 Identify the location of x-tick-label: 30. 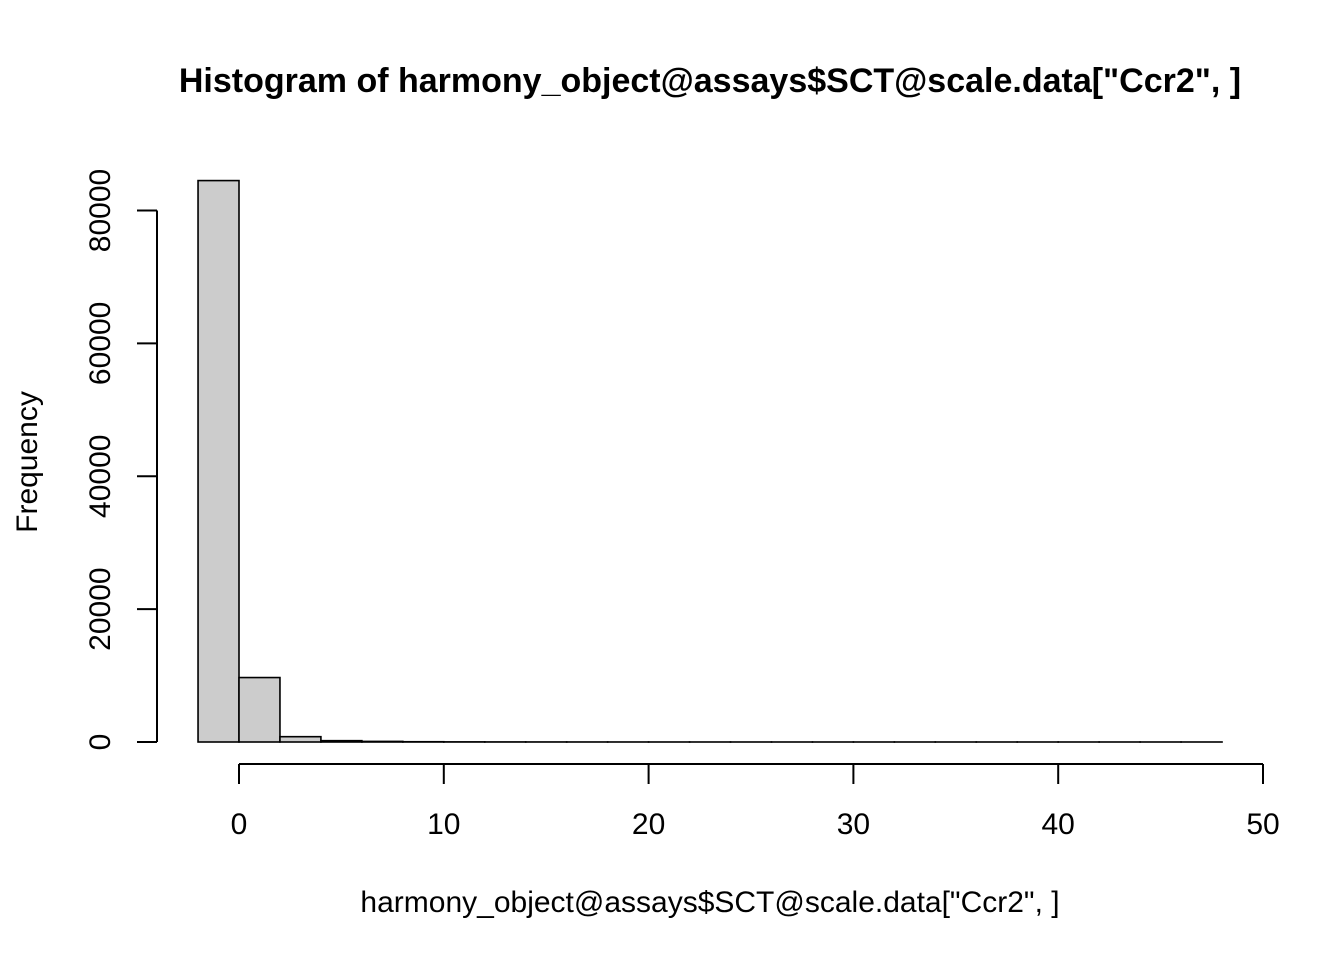
(853, 824).